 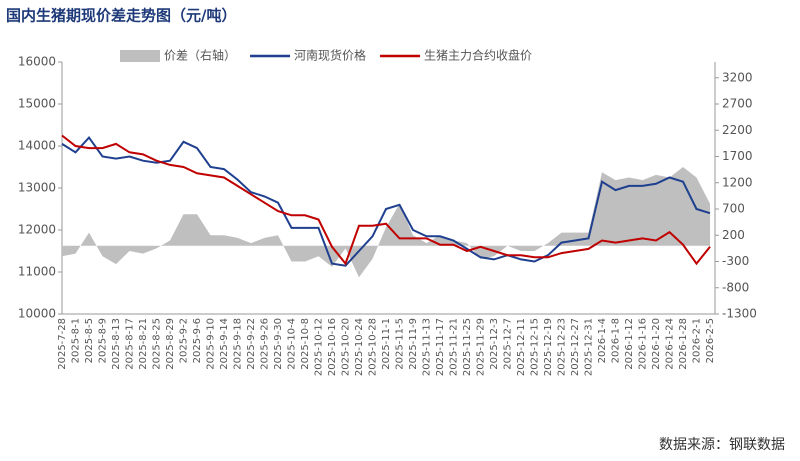 I want to click on x-tick-label: 2025-9-6, so click(x=197, y=340).